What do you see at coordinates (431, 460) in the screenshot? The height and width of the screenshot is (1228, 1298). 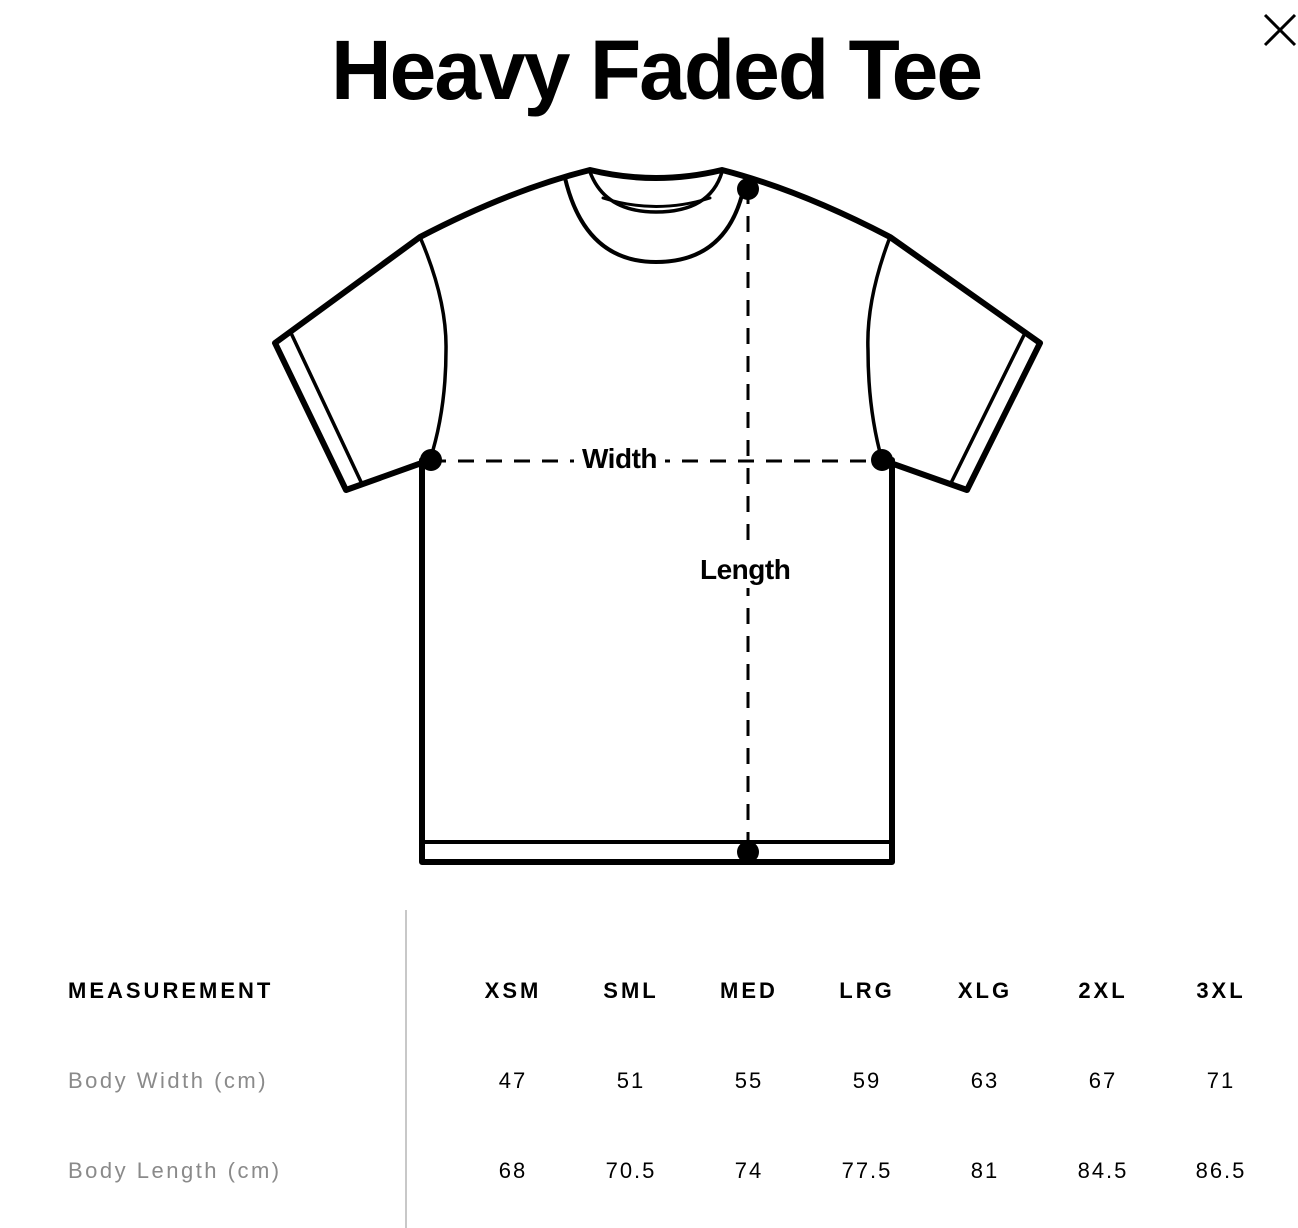 I see `width-left-dot` at bounding box center [431, 460].